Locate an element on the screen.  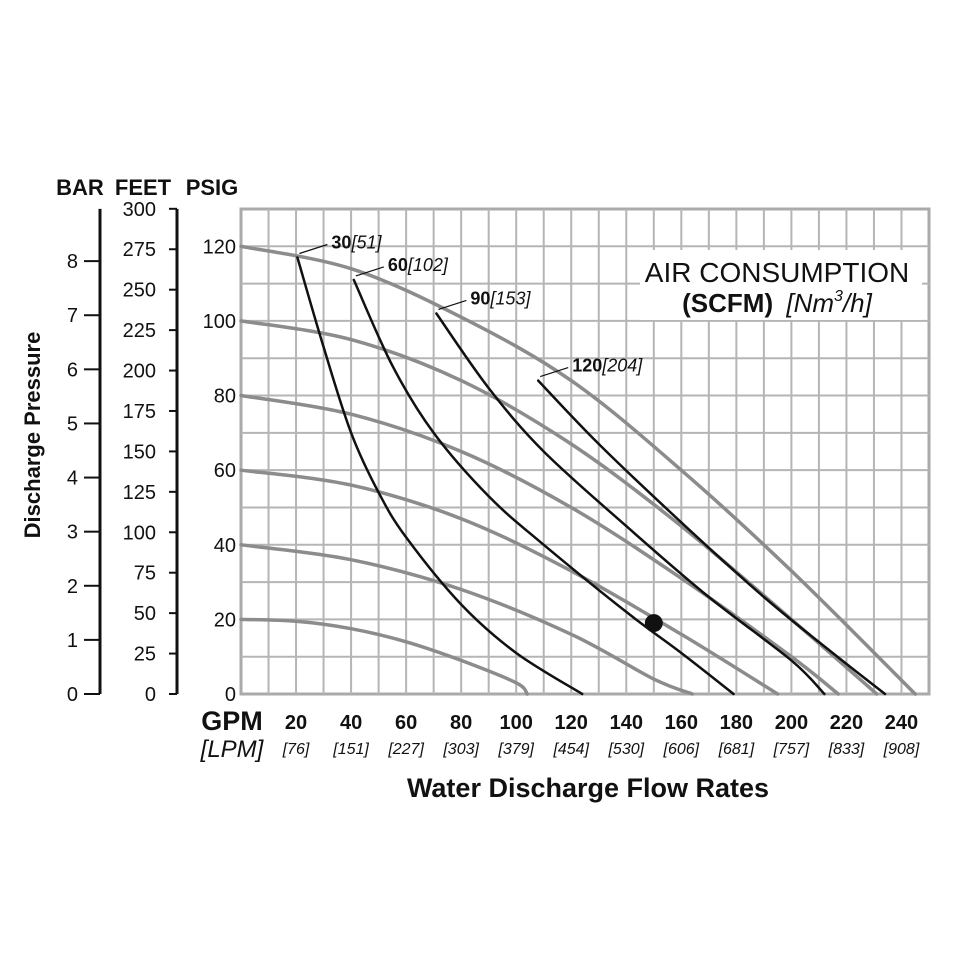
air-curve-label-120: 120[204] is located at coordinates (607, 366).